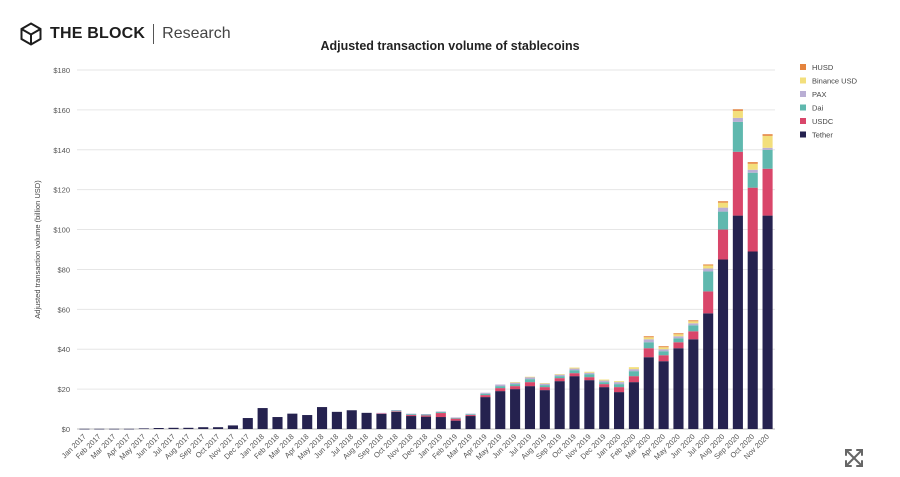  Describe the element at coordinates (61, 70) in the screenshot. I see `y-tick-label: $180` at that location.